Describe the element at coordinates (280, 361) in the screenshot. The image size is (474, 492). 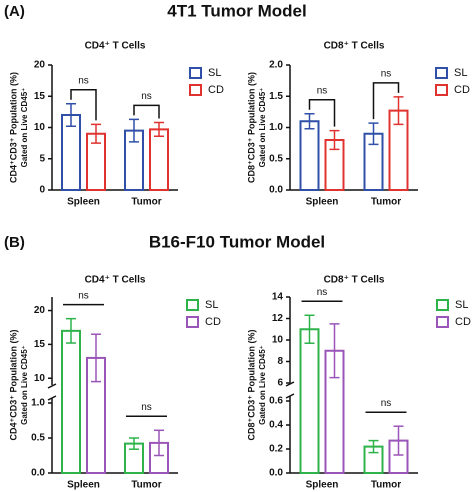
I see `y-tick-label: 8` at that location.